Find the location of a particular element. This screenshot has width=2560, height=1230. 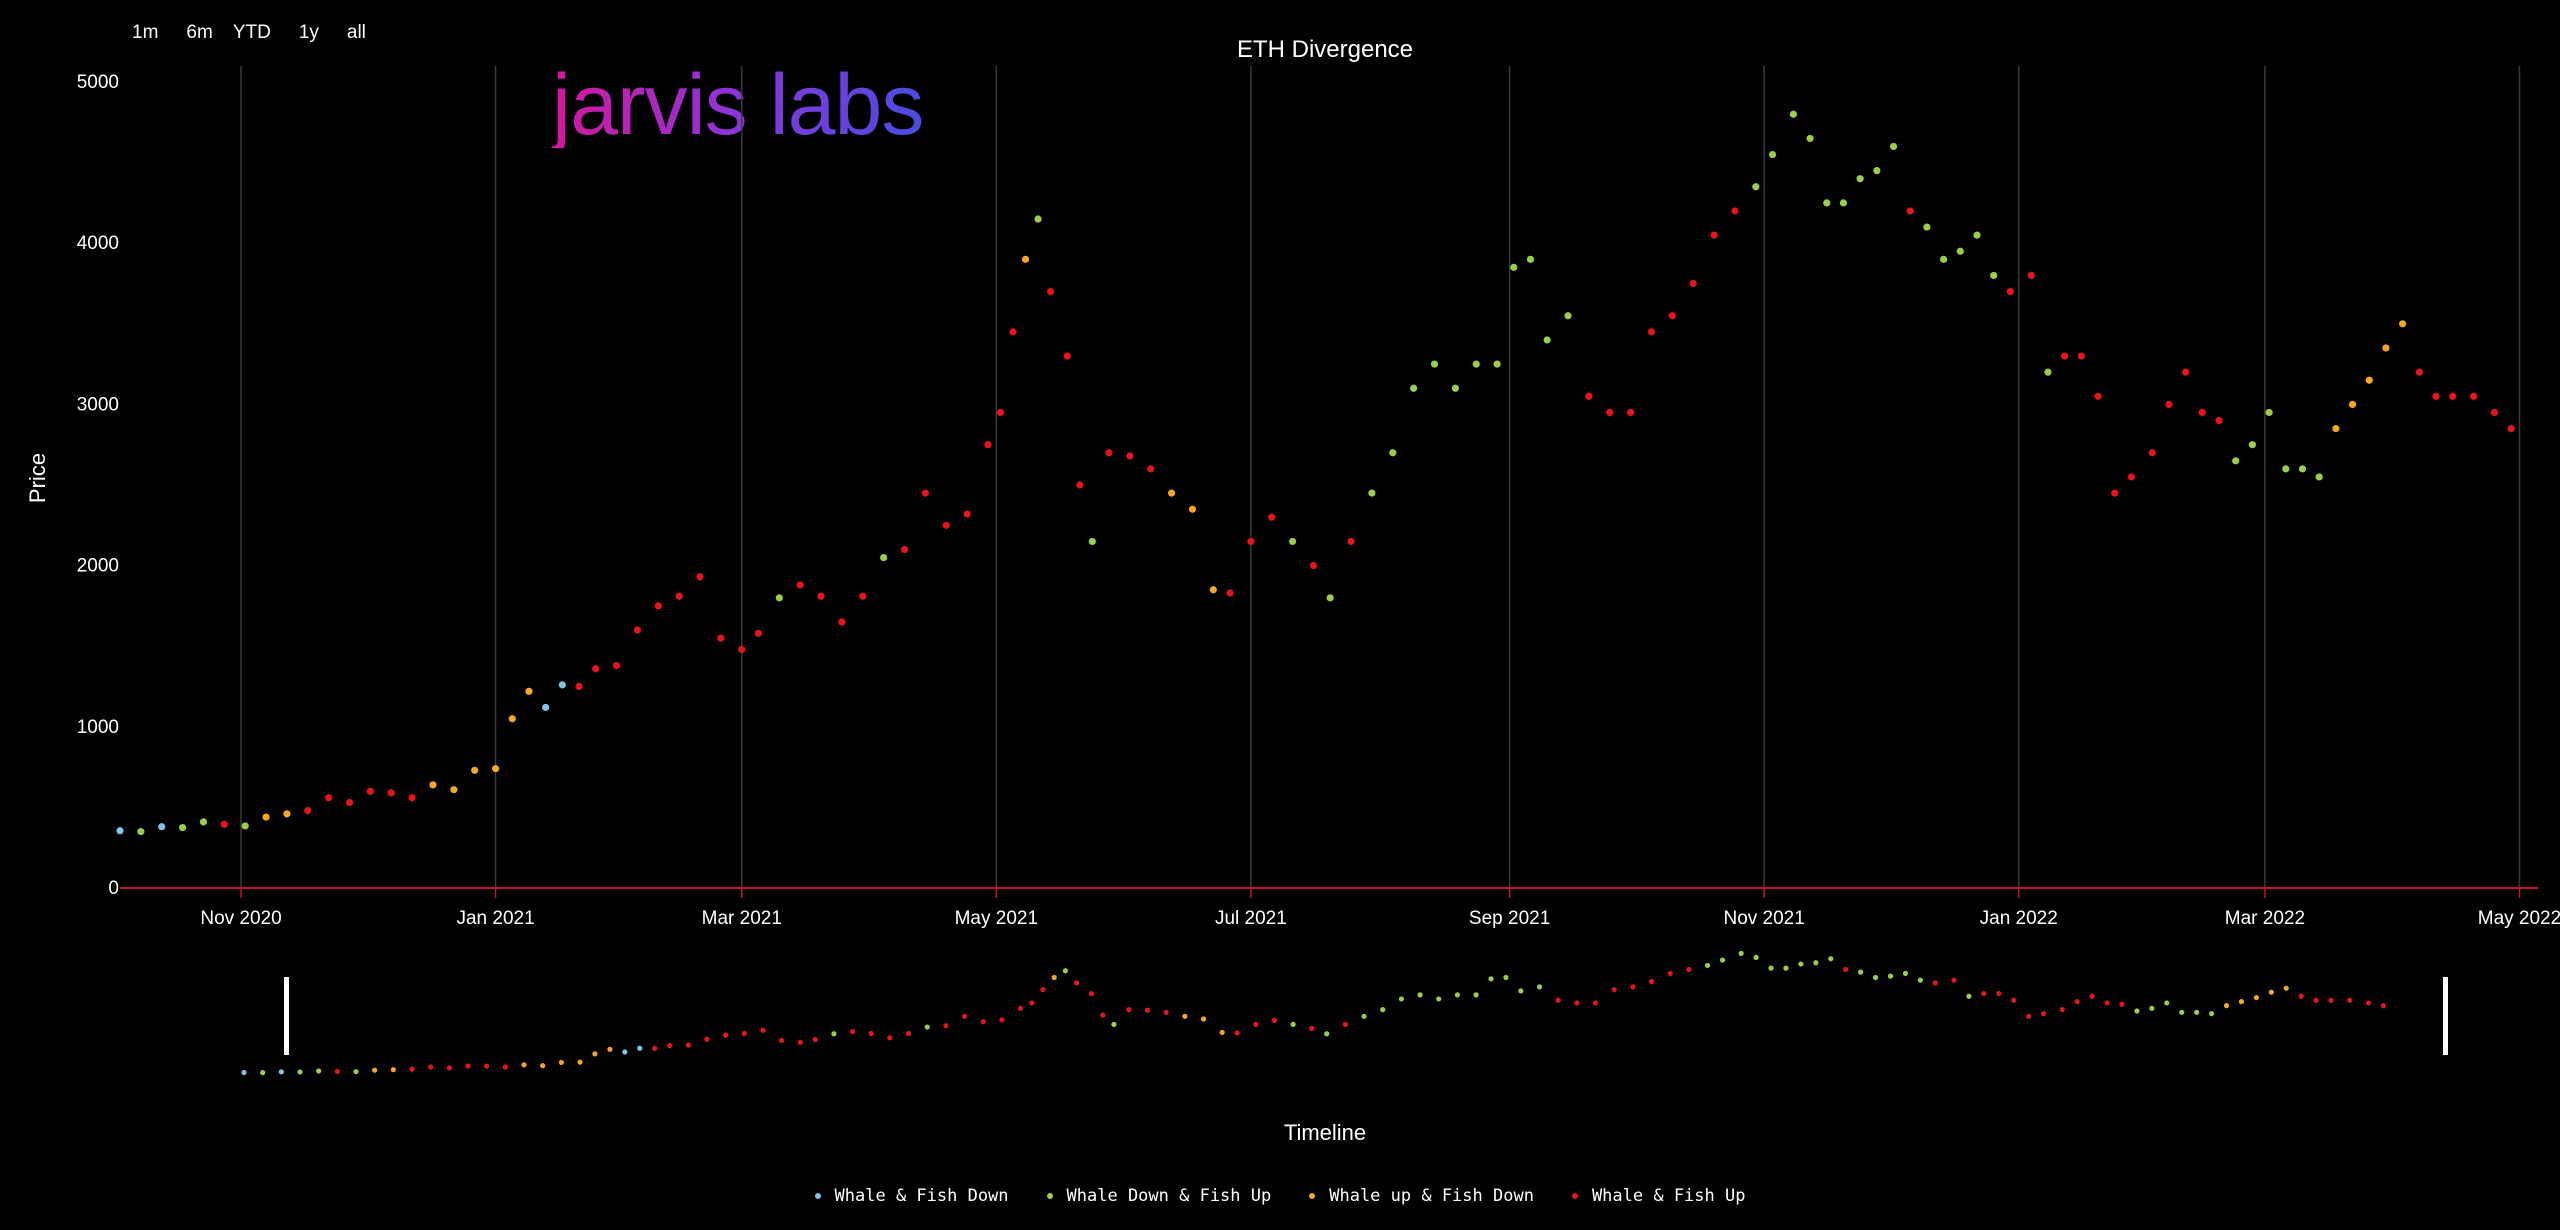

legend-item-whale-down-fish-up: Whale Down & Fish Up is located at coordinates (1159, 1196).